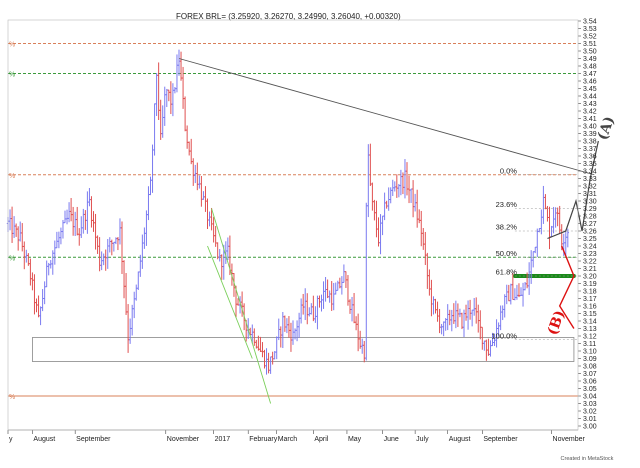  I want to click on x-tick-label: 2017, so click(223, 439).